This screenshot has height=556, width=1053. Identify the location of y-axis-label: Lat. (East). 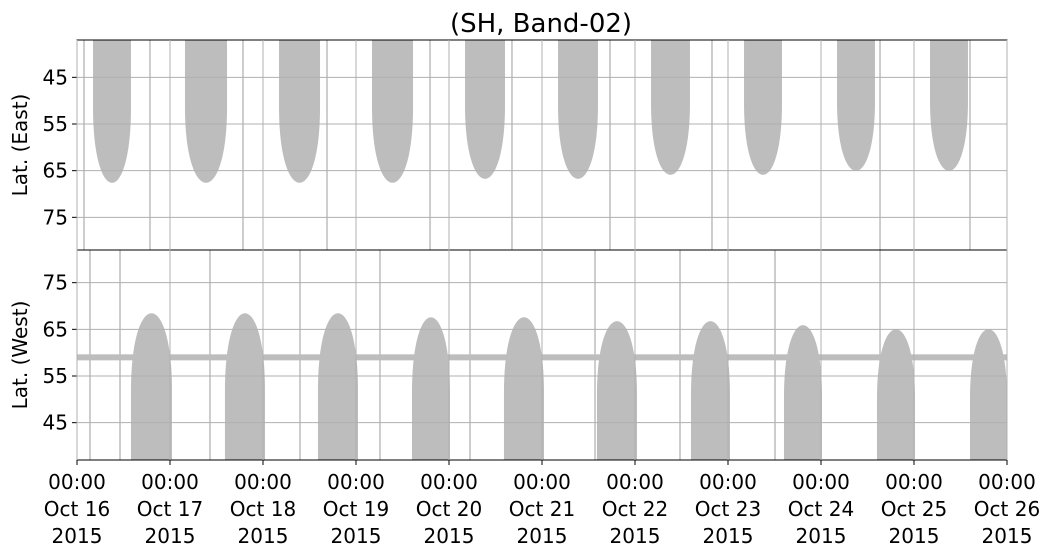
(20, 145).